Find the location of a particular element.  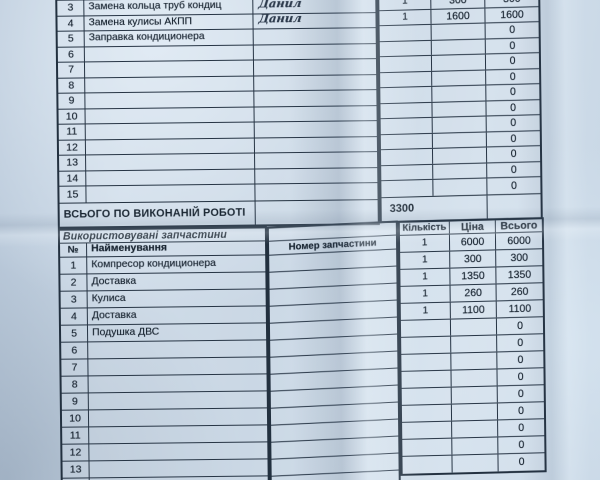

work-total-label: ВСЬОГО ПО ВИКОНАНІЙ РОБОТІ is located at coordinates (157, 214).